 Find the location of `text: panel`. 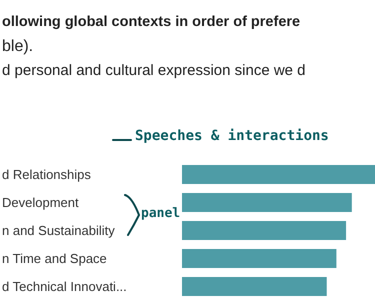

text: panel is located at coordinates (160, 213).